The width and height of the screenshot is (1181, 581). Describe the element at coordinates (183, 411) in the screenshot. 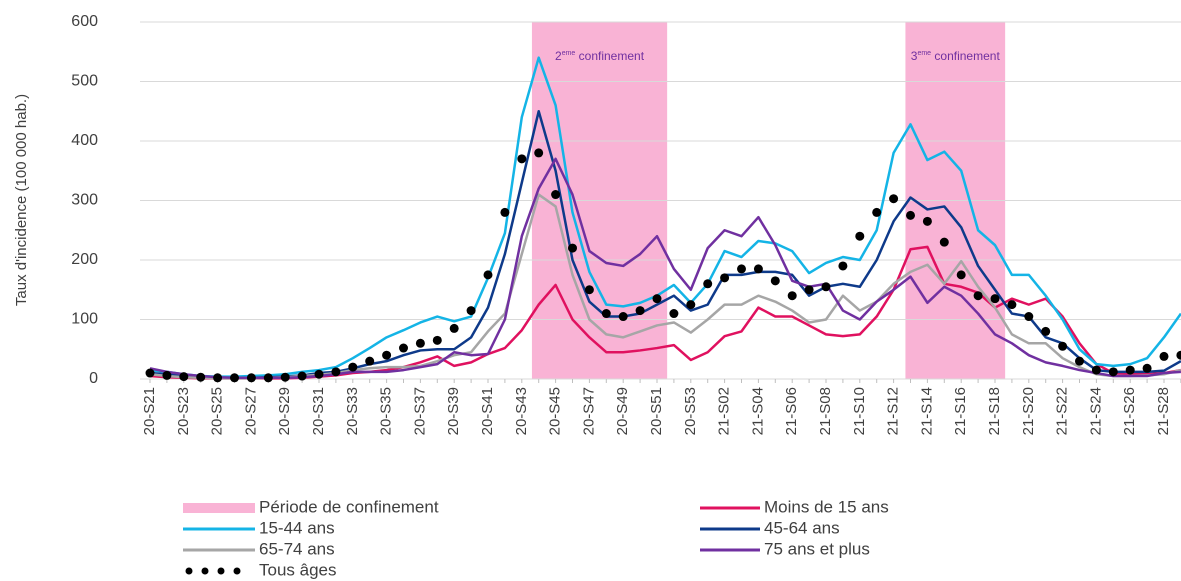

I see `x-tick-label: 20-S23` at that location.